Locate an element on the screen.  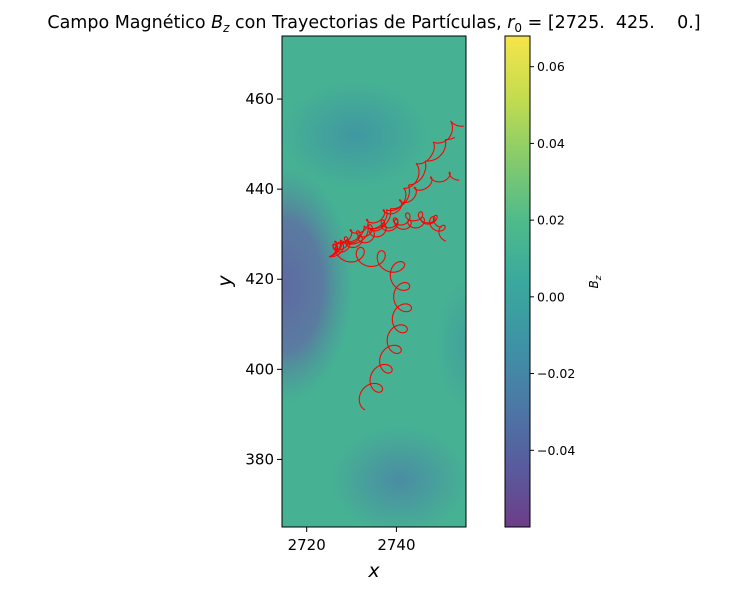
x-axis-label: x is located at coordinates (373, 571).